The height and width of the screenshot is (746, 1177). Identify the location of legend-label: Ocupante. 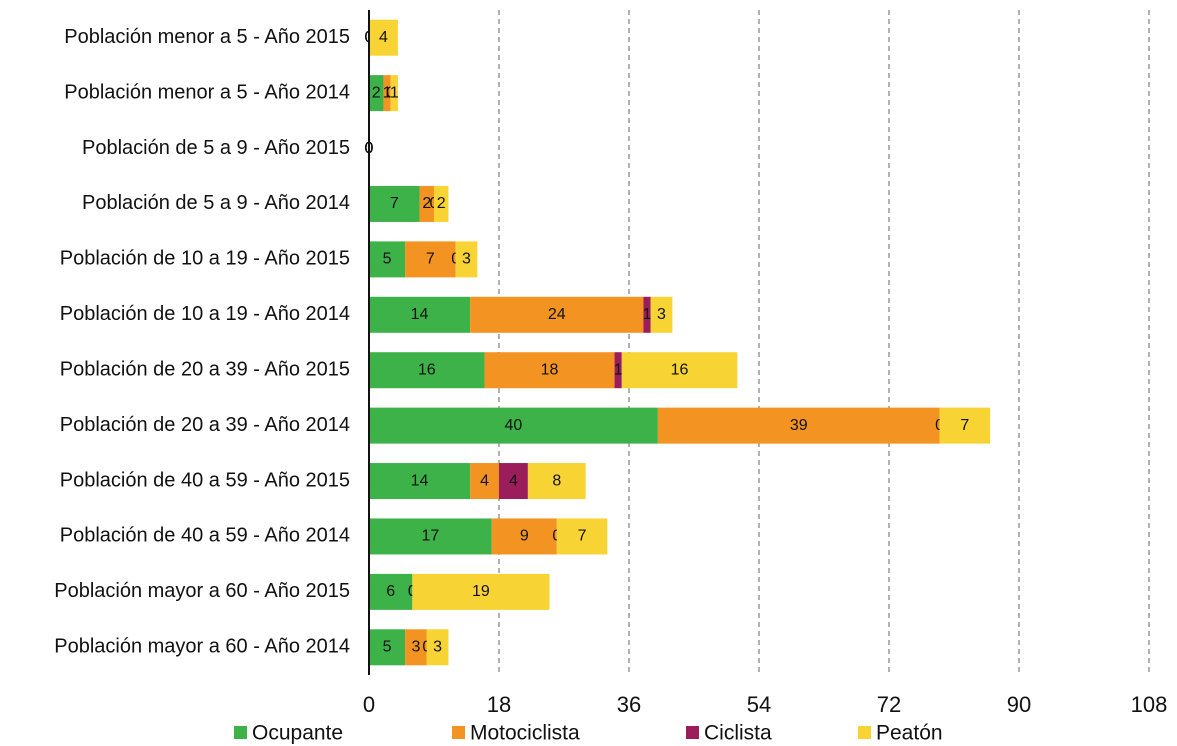
(297, 733).